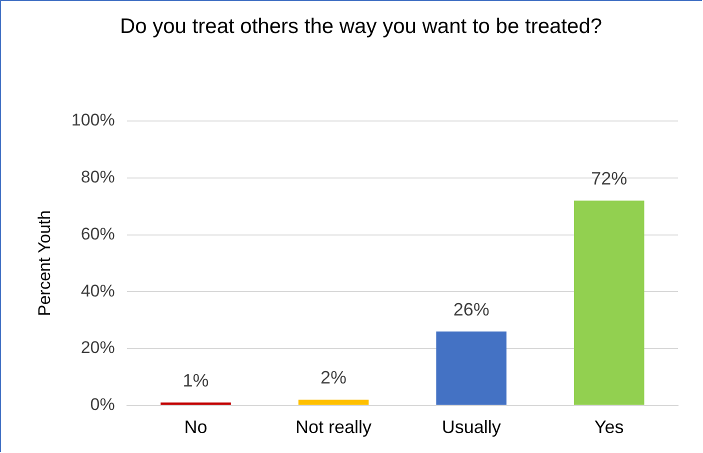 Image resolution: width=703 pixels, height=453 pixels. Describe the element at coordinates (97, 290) in the screenshot. I see `y-tick-label: 40%` at that location.